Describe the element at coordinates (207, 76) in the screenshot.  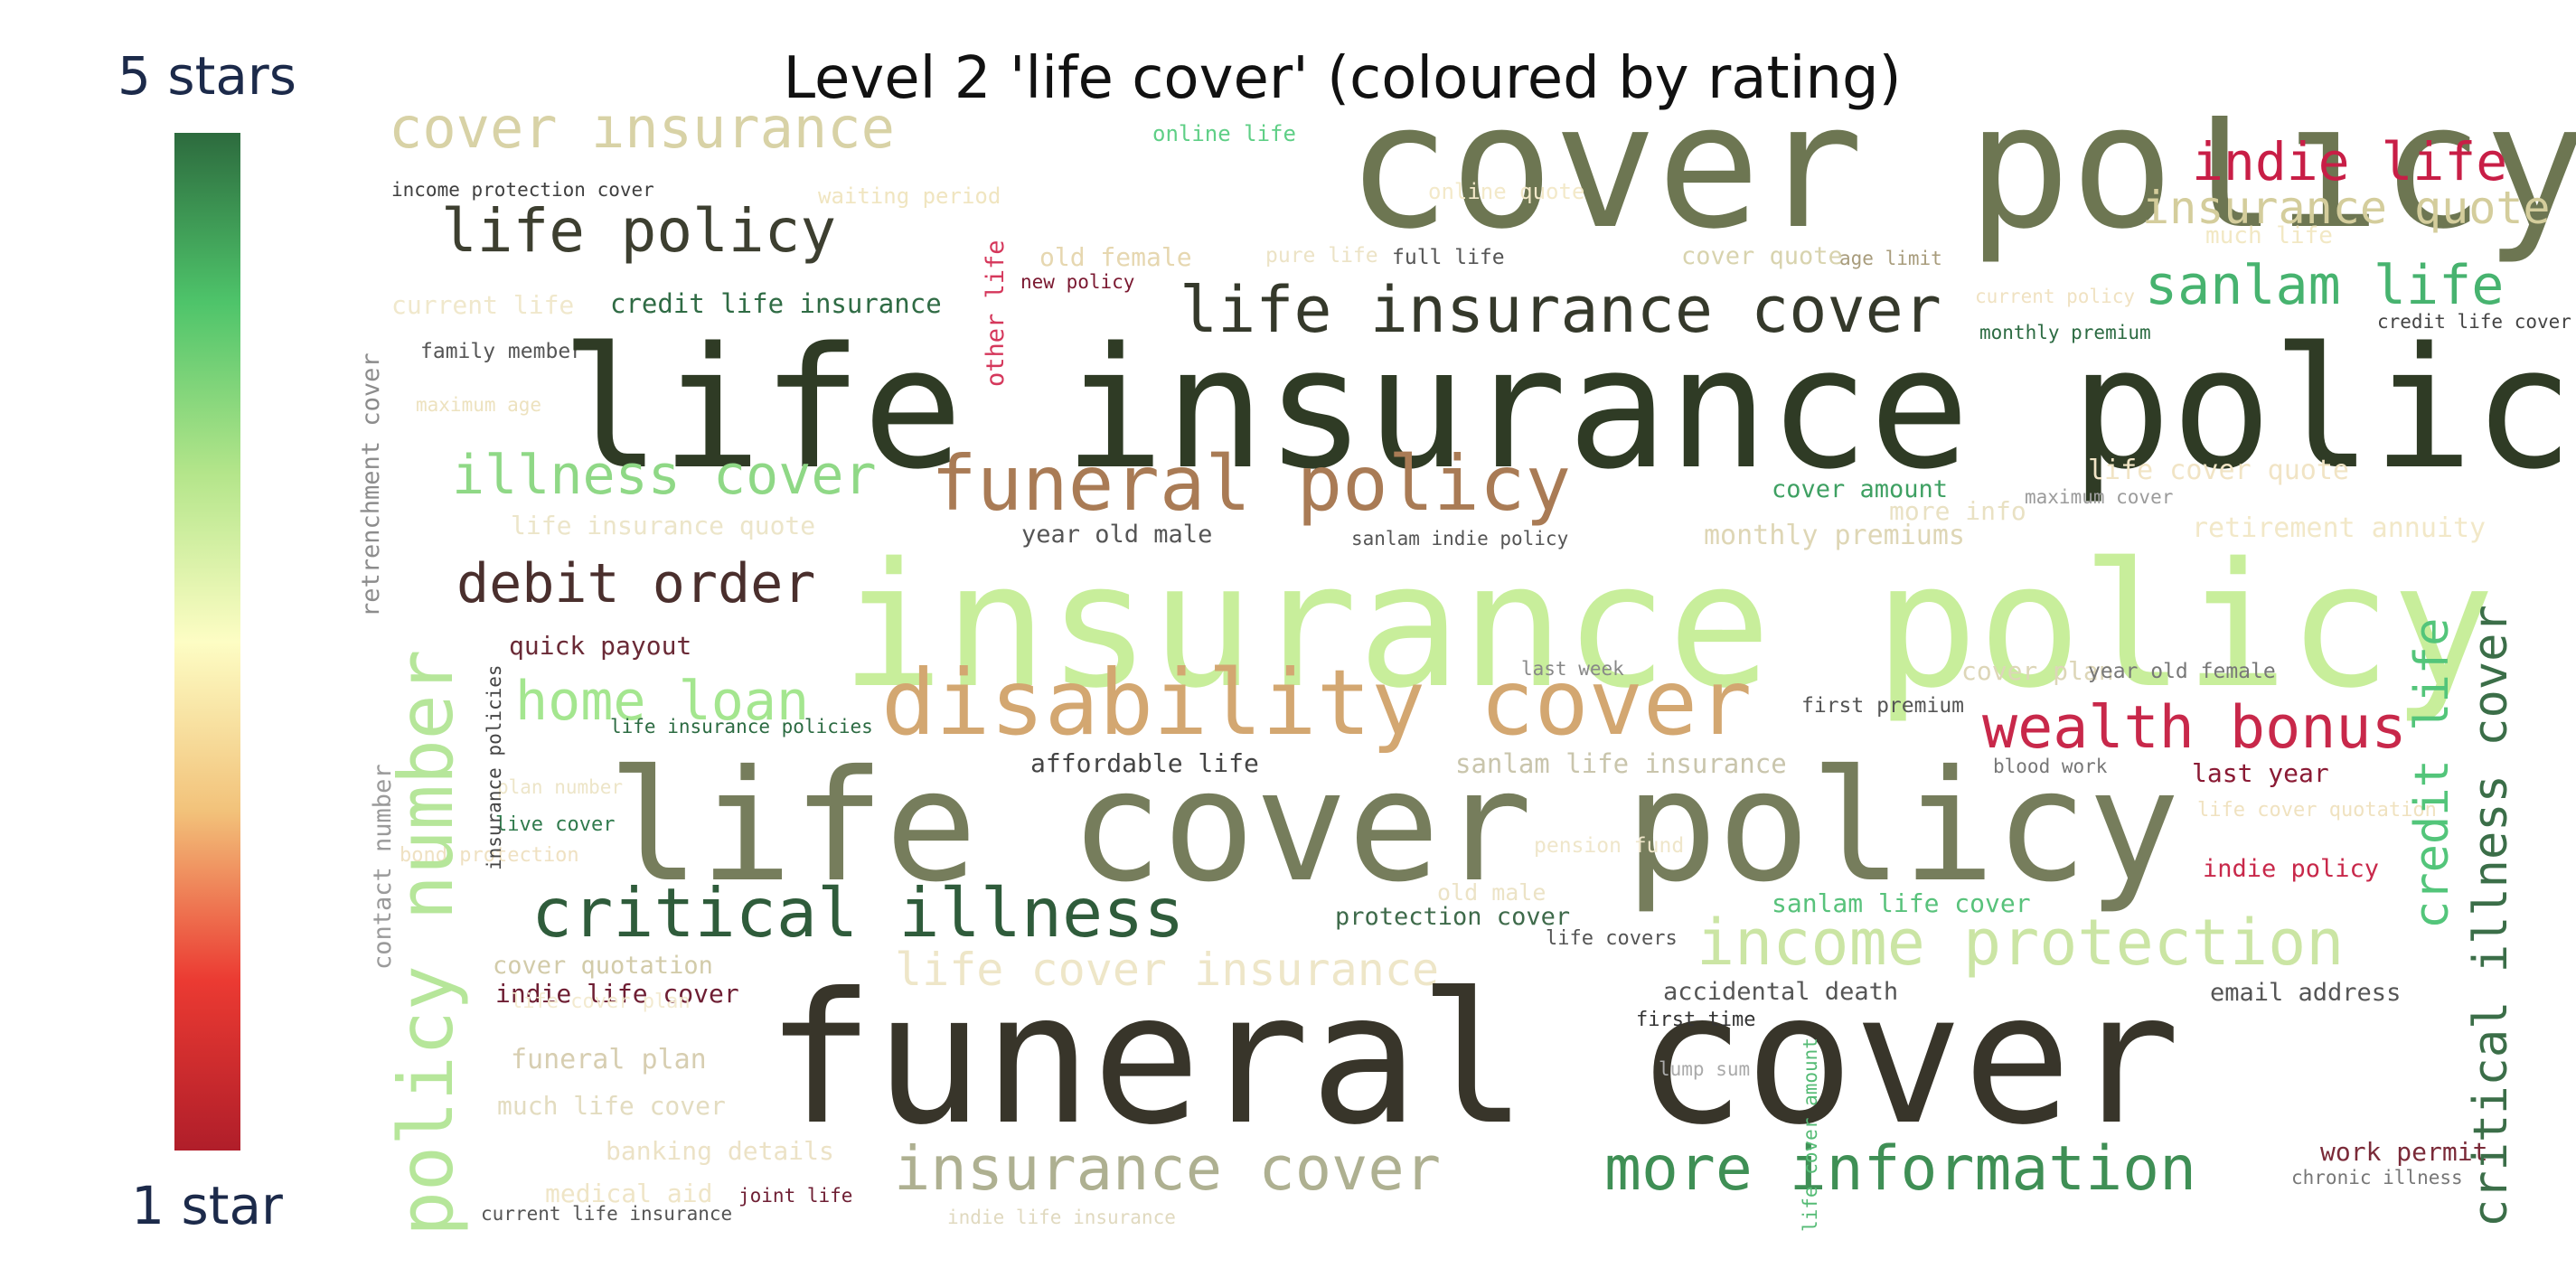
I see `colorbar-top-label: 5 stars` at that location.